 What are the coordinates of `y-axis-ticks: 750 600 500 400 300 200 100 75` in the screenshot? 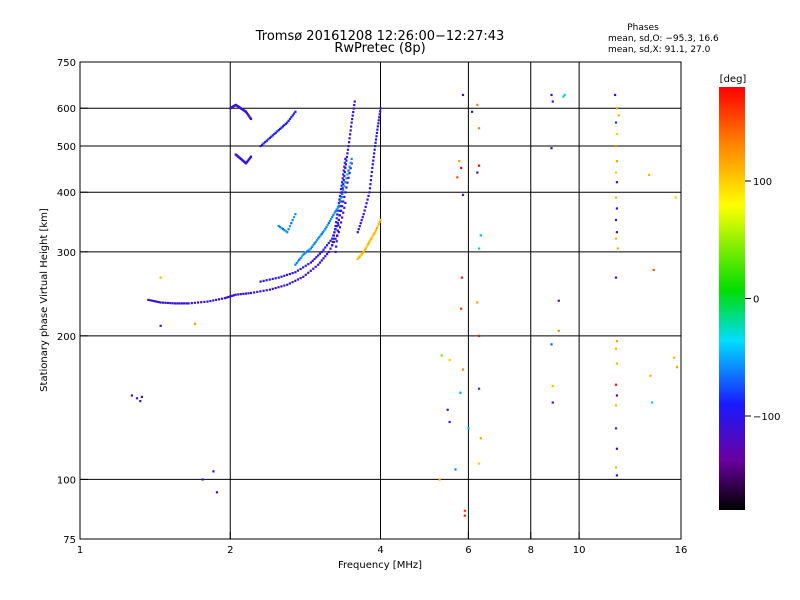 It's located at (72, 302).